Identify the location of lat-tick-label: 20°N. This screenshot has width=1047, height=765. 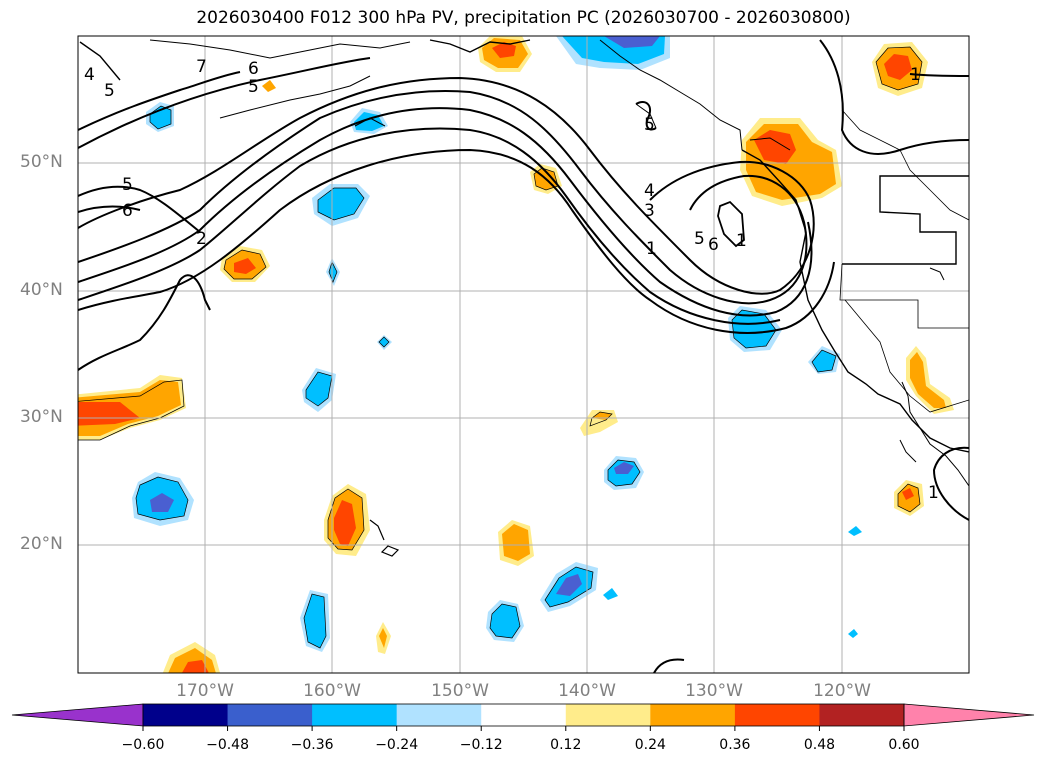
(41, 544).